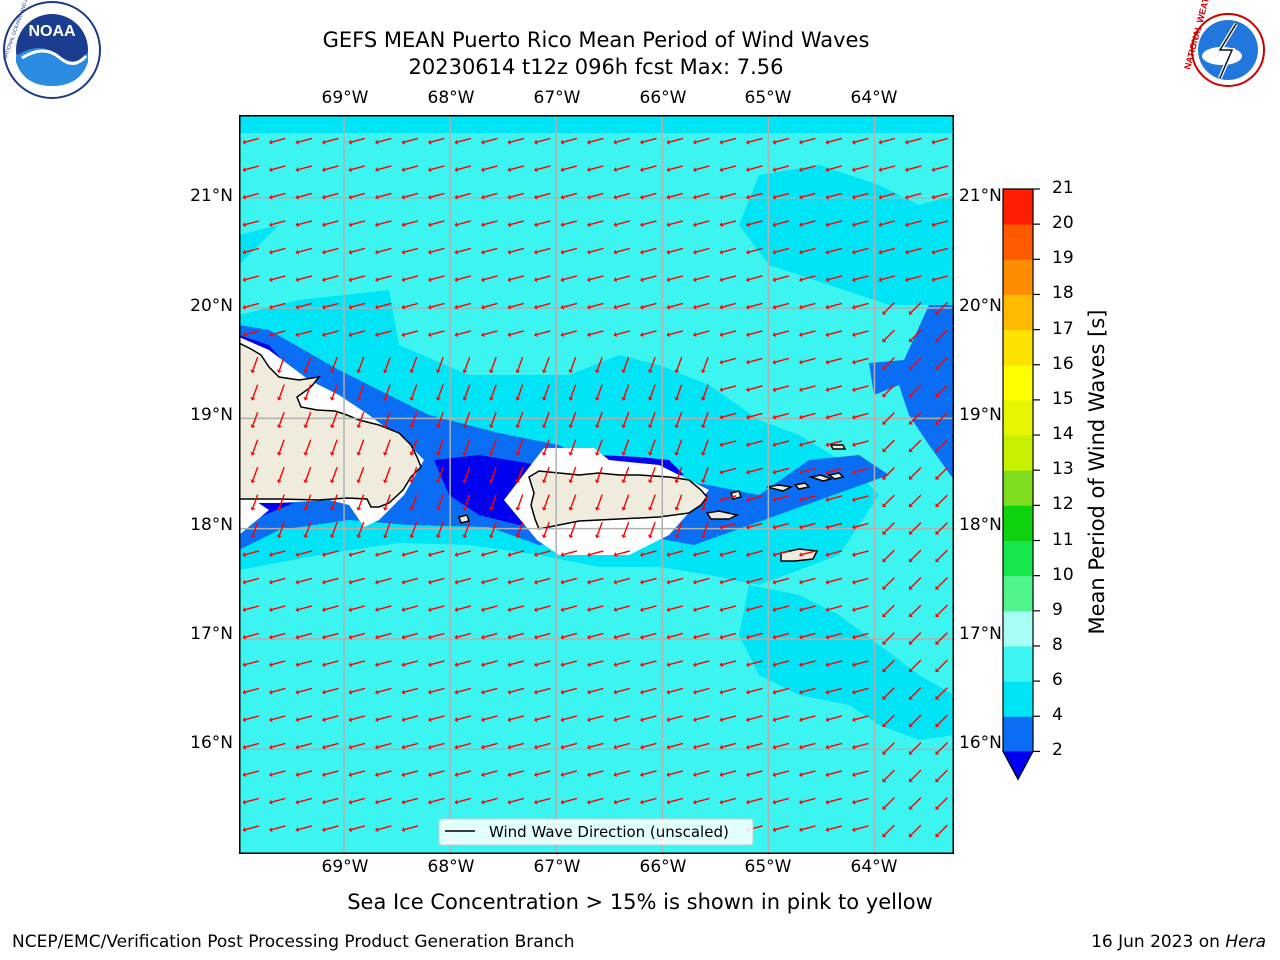 This screenshot has height=960, width=1280. What do you see at coordinates (836, 476) in the screenshot?
I see `virgin-gorda` at bounding box center [836, 476].